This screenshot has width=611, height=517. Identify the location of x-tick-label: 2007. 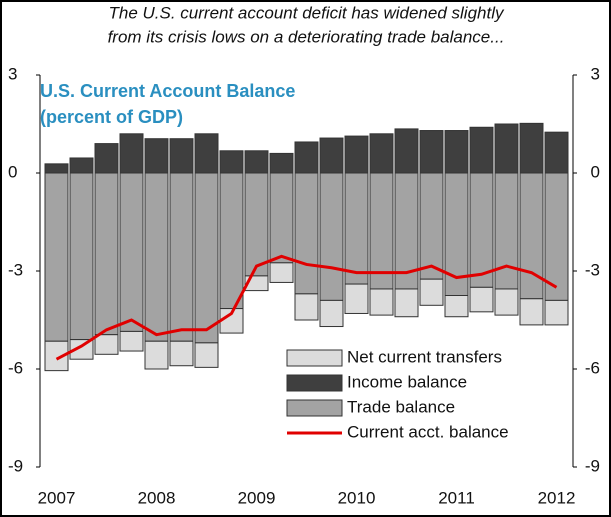
(57, 497).